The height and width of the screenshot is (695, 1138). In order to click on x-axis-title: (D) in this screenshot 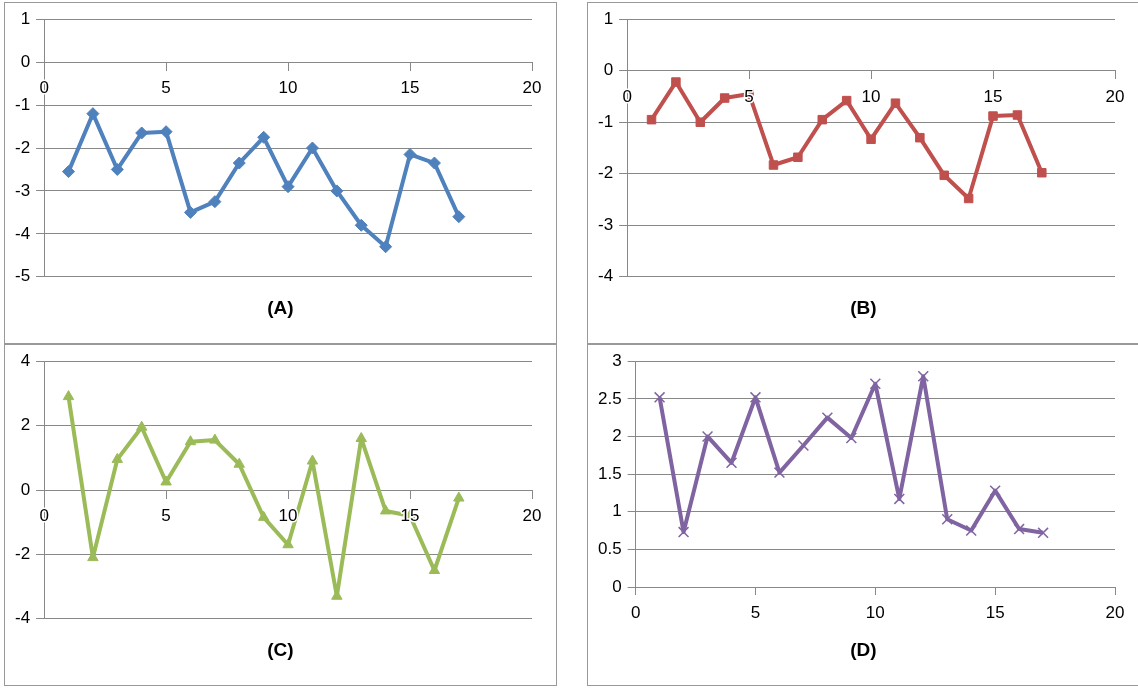, I will do `click(863, 650)`.